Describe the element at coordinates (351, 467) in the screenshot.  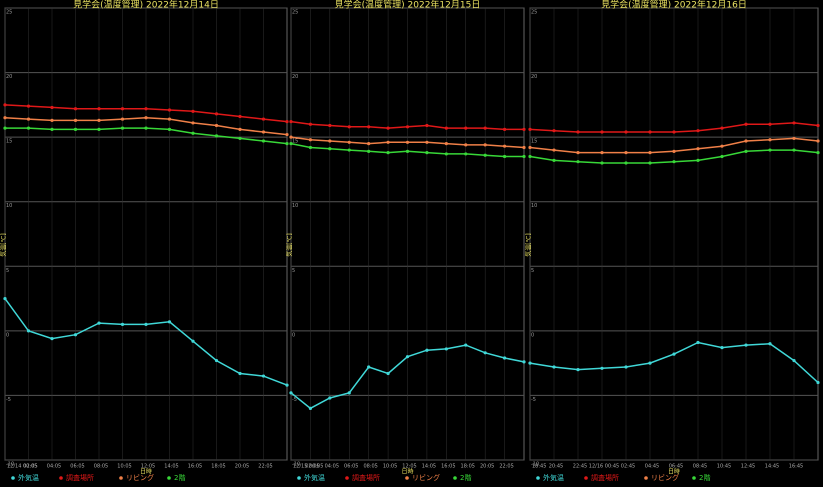
I see `x-tick-label: 06:05` at that location.